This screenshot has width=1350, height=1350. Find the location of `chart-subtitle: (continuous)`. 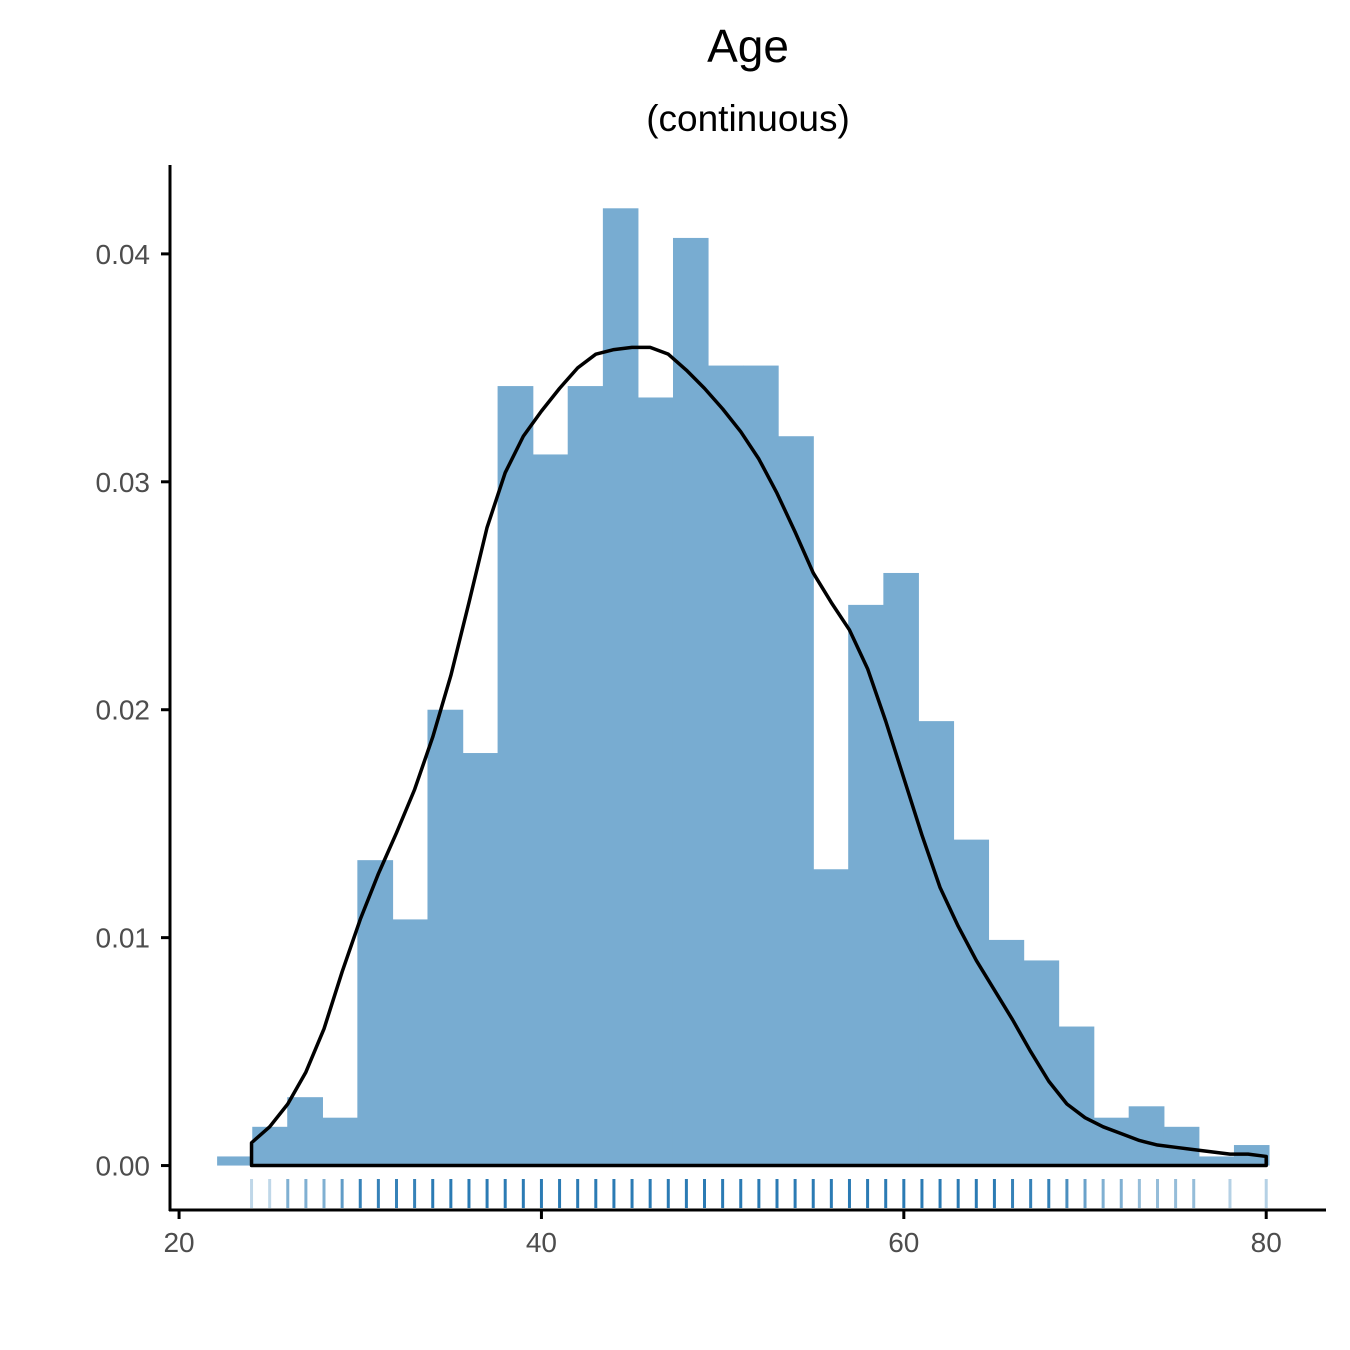

chart-subtitle: (continuous) is located at coordinates (748, 118).